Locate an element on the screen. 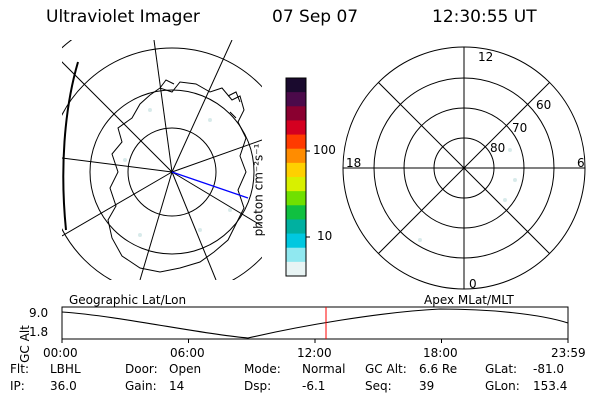 The image size is (600, 400). mlat-label-70: 70 is located at coordinates (520, 128).